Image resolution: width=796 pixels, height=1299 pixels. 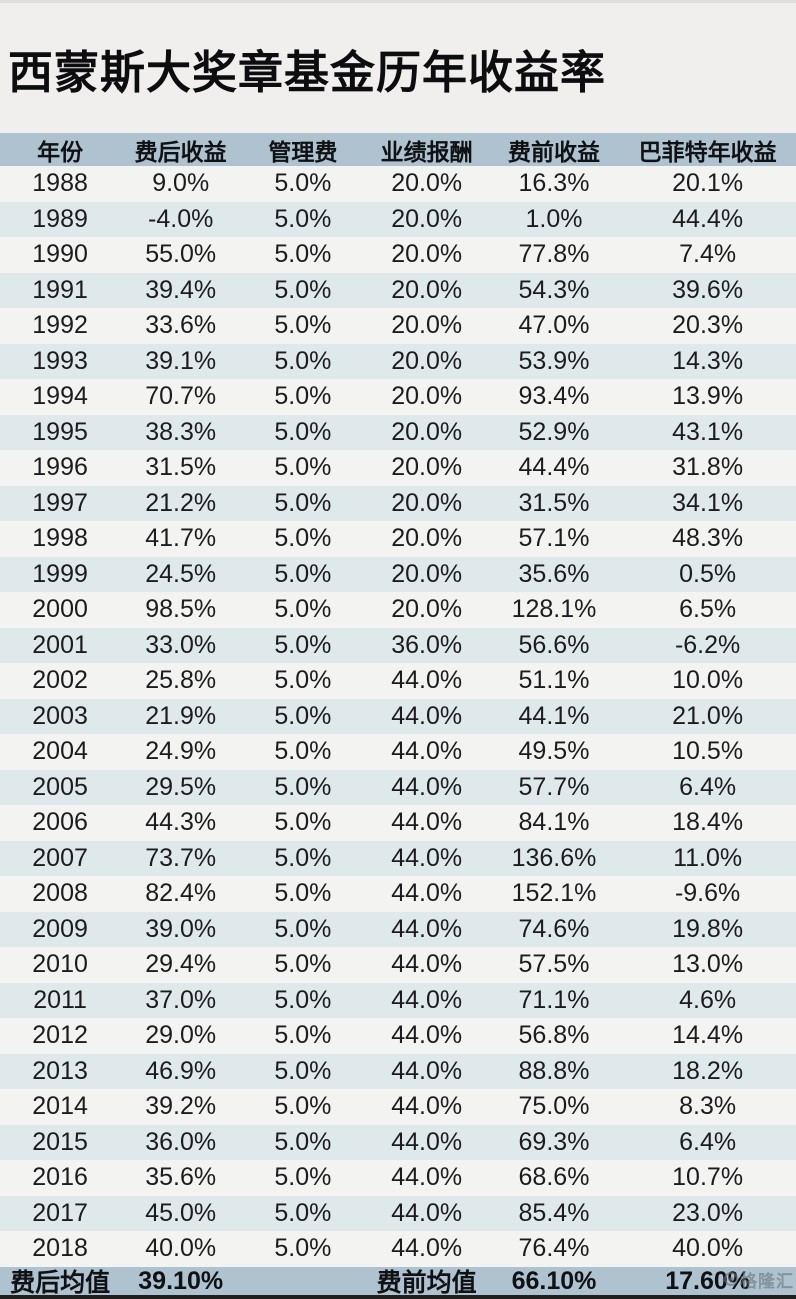 What do you see at coordinates (708, 396) in the screenshot?
I see `value-cell: 13.9%` at bounding box center [708, 396].